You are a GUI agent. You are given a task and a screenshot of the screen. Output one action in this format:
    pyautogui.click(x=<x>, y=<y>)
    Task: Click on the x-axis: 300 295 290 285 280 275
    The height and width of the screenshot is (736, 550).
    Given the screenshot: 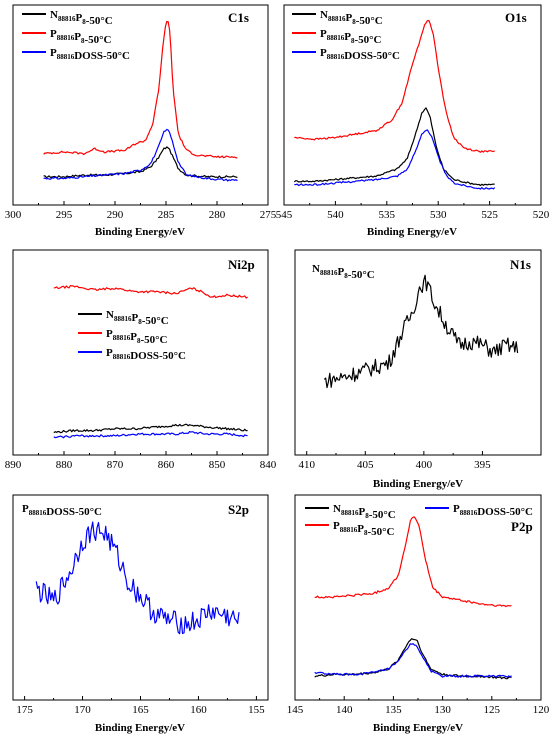 What is the action you would take?
    pyautogui.click(x=141, y=211)
    